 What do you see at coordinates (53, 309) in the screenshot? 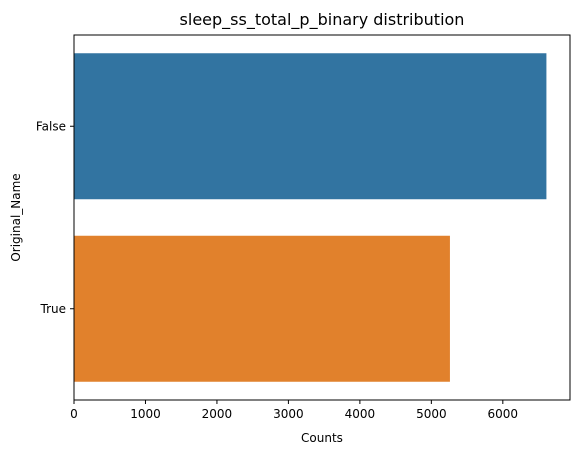
I see `y-tick-label: True` at bounding box center [53, 309].